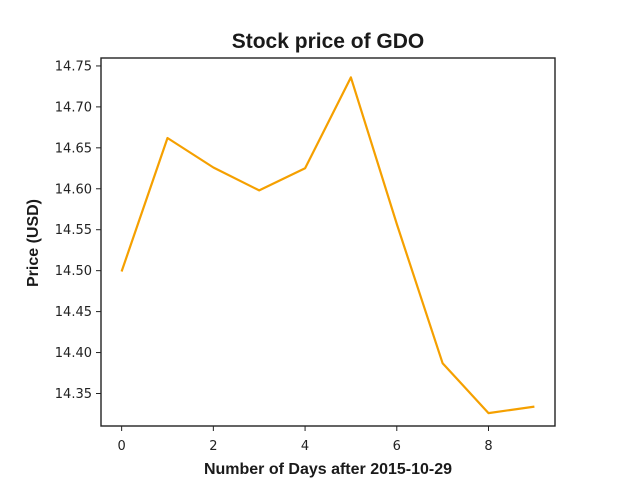 The width and height of the screenshot is (640, 480). What do you see at coordinates (33, 243) in the screenshot?
I see `y-axis-label: Price (USD)` at bounding box center [33, 243].